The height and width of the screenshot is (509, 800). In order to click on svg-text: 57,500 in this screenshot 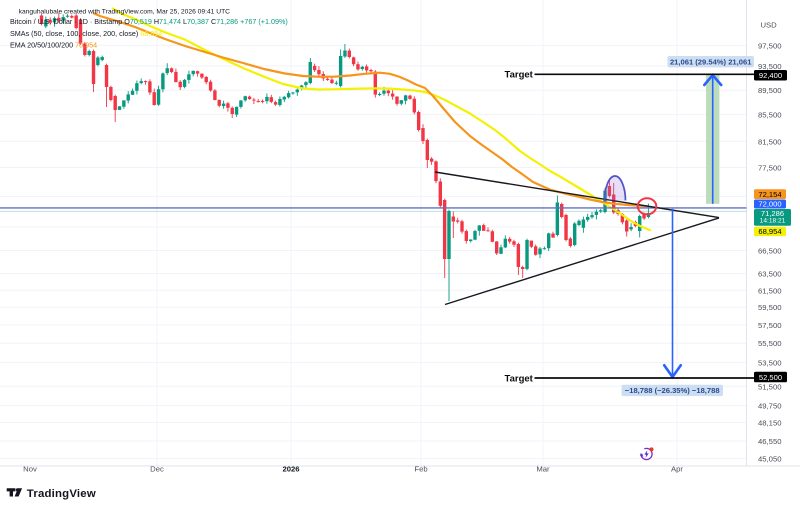, I will do `click(770, 325)`.